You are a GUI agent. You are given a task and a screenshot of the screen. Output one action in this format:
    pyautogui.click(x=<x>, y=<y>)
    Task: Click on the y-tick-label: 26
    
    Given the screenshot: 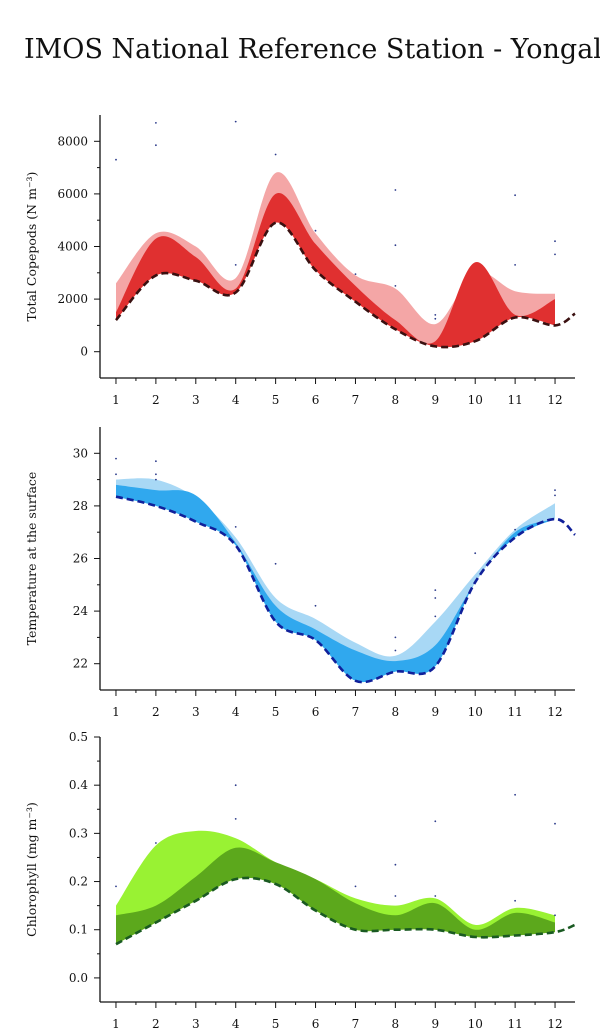 What is the action you would take?
    pyautogui.click(x=80, y=559)
    